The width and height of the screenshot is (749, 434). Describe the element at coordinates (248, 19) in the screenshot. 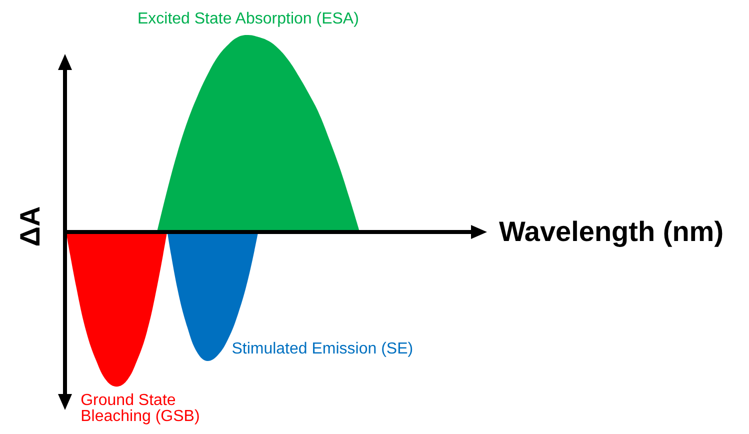

I see `series-label: Excited State Absorption (ESA)` at that location.